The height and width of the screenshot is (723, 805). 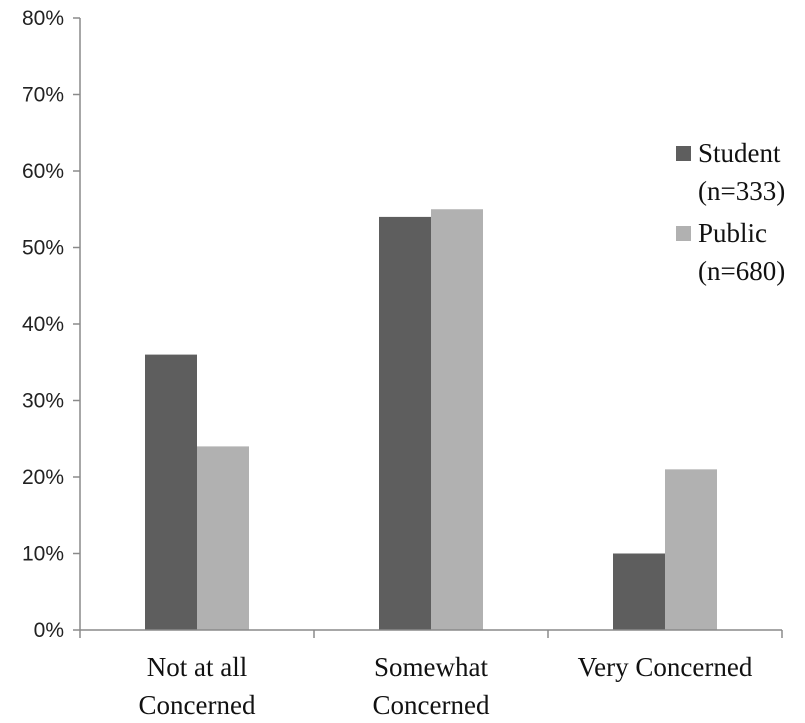 What do you see at coordinates (43, 18) in the screenshot?
I see `y-tick-label: 80%` at bounding box center [43, 18].